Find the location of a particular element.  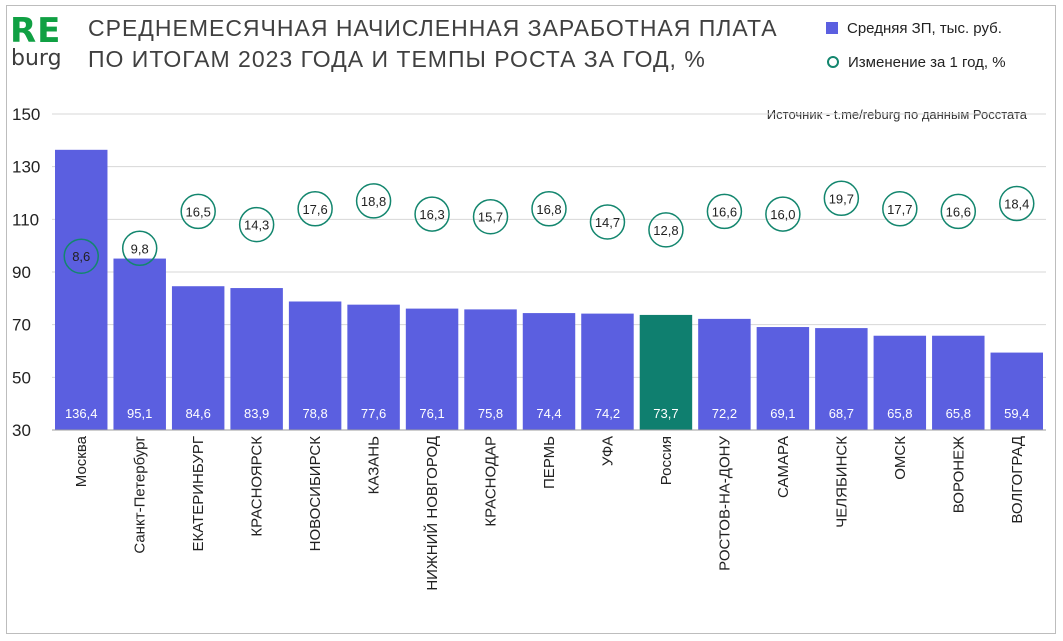

growth-value-label-14: 17,7 is located at coordinates (899, 209).